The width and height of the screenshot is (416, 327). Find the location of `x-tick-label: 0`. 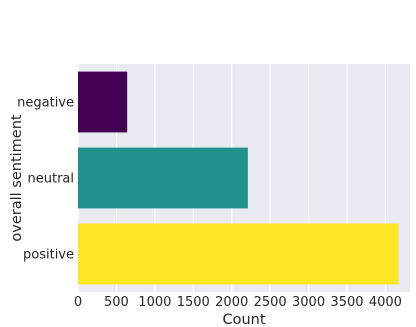

x-tick-label: 0 is located at coordinates (78, 302).